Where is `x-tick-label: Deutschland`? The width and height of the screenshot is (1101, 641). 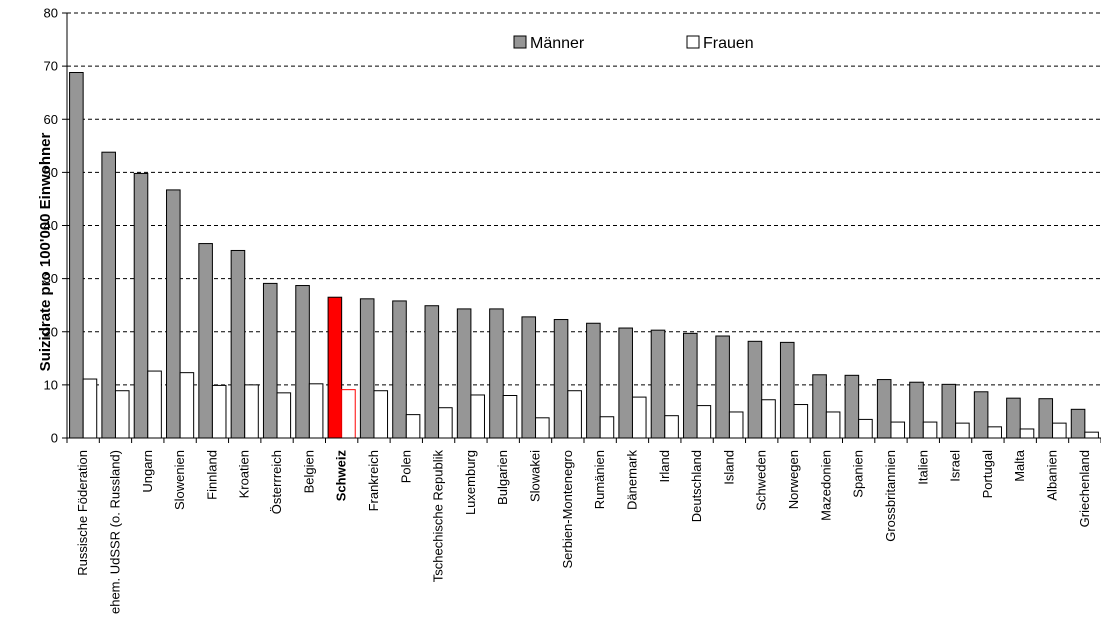 x-tick-label: Deutschland is located at coordinates (696, 486).